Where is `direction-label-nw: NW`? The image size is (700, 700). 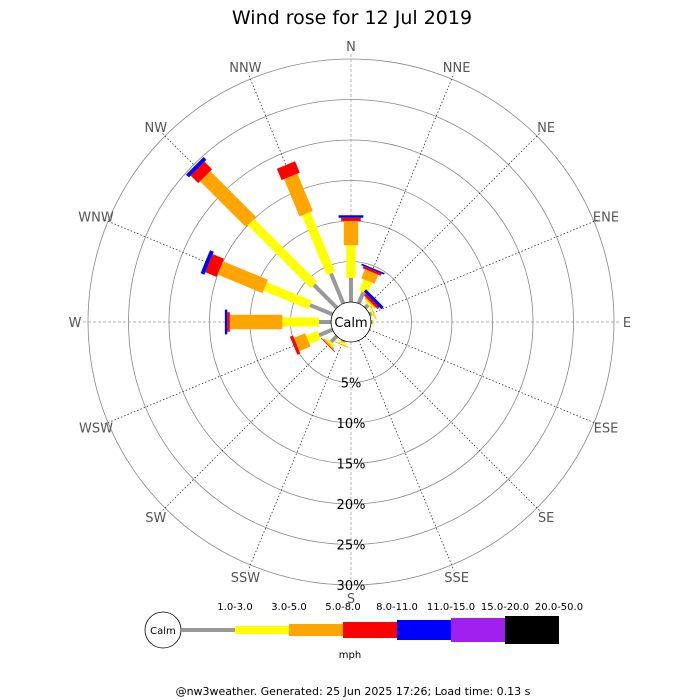
direction-label-nw: NW is located at coordinates (156, 128).